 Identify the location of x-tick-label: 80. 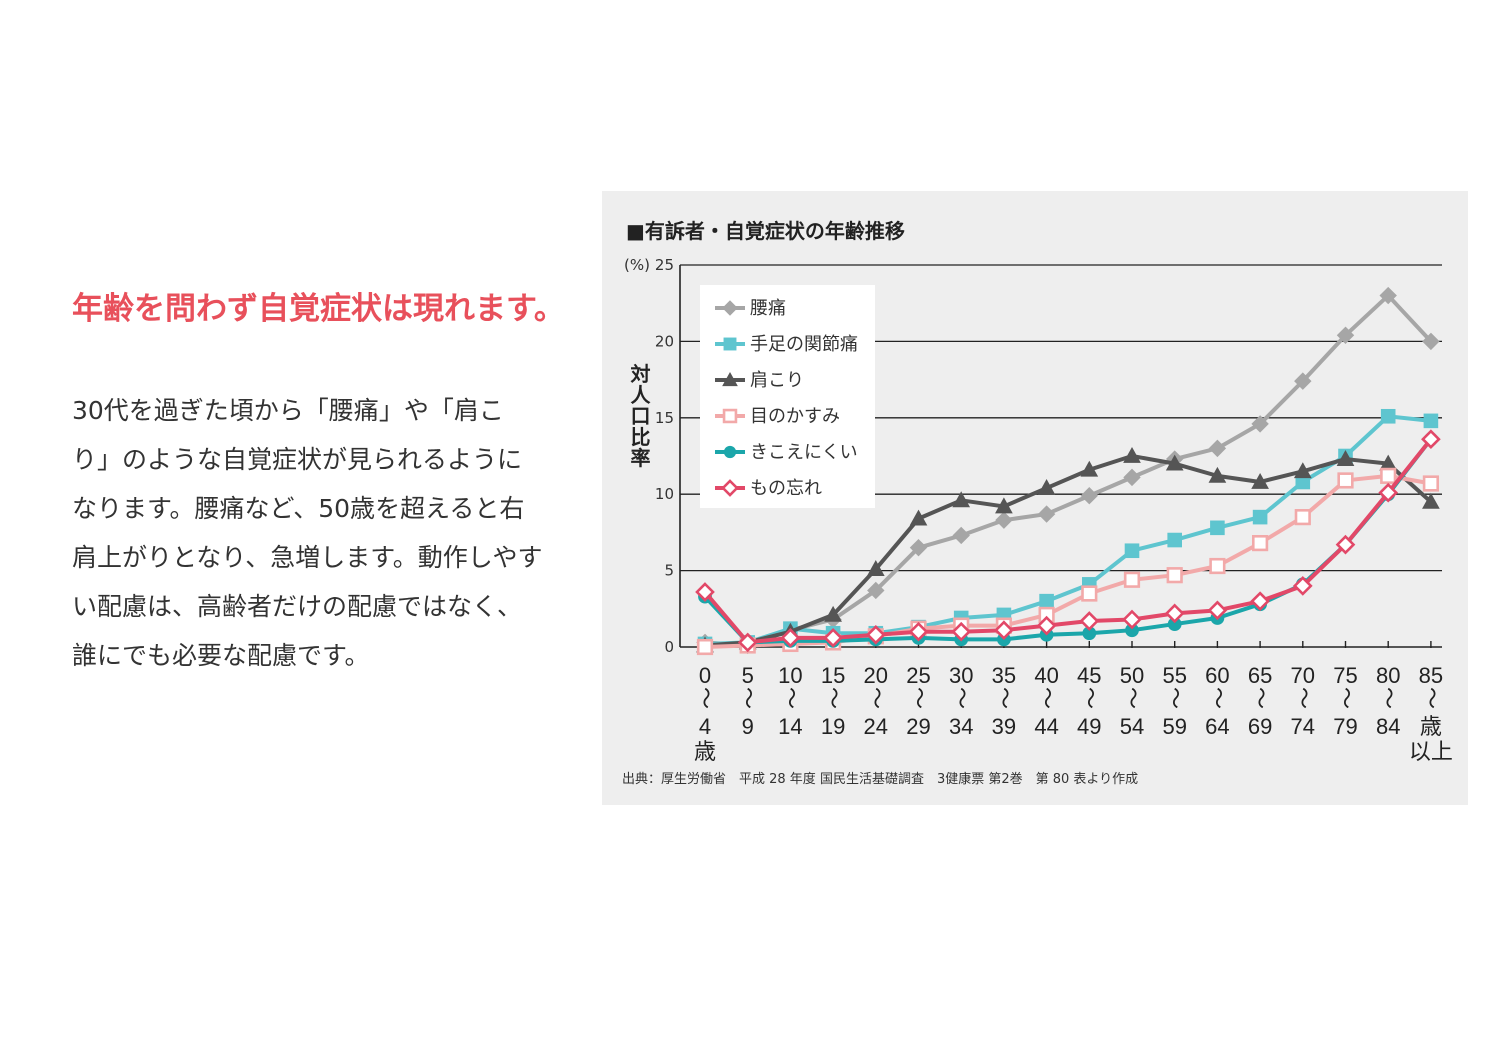
(1388, 675).